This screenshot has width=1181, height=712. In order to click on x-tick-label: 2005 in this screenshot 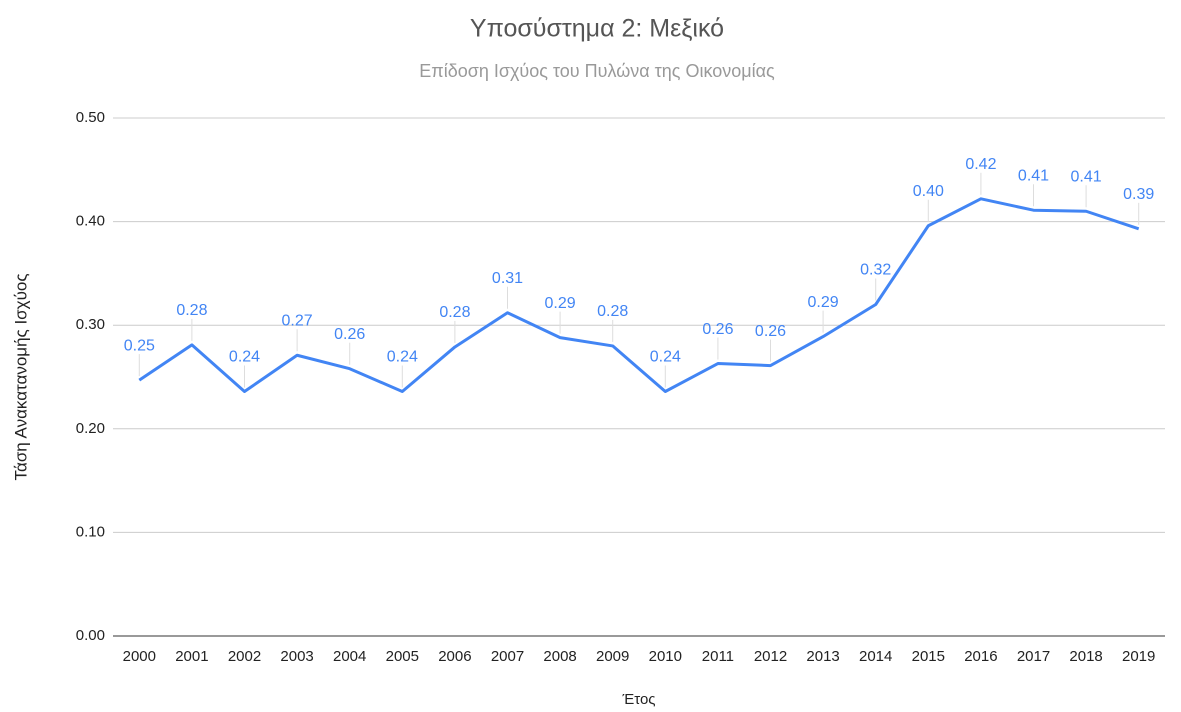, I will do `click(402, 656)`.